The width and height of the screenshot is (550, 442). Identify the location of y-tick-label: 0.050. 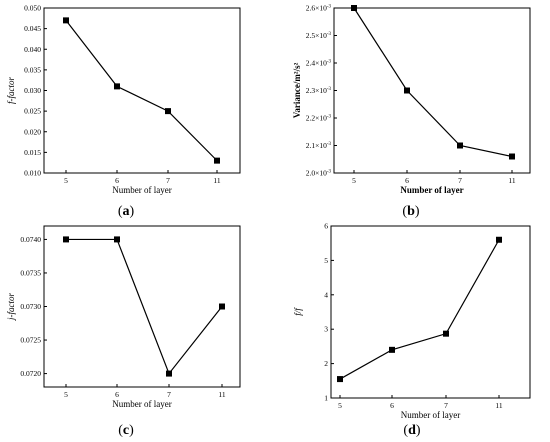
(32, 8).